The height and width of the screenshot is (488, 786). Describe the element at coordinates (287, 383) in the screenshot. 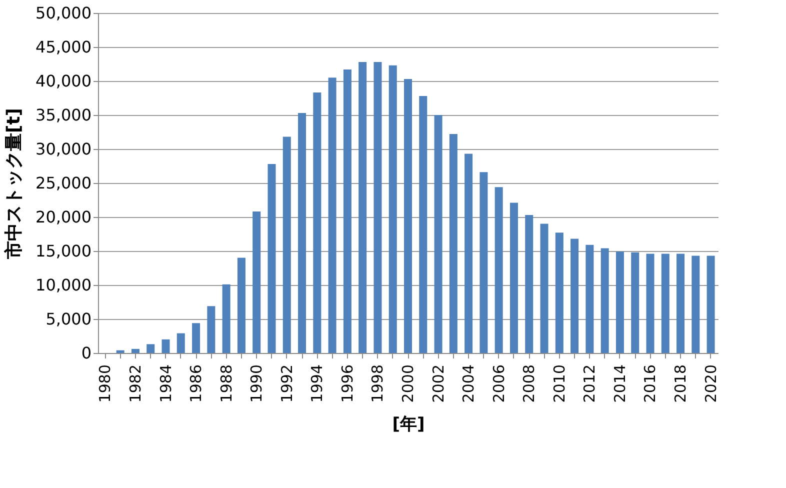

I see `x-tick-label: 1992` at that location.